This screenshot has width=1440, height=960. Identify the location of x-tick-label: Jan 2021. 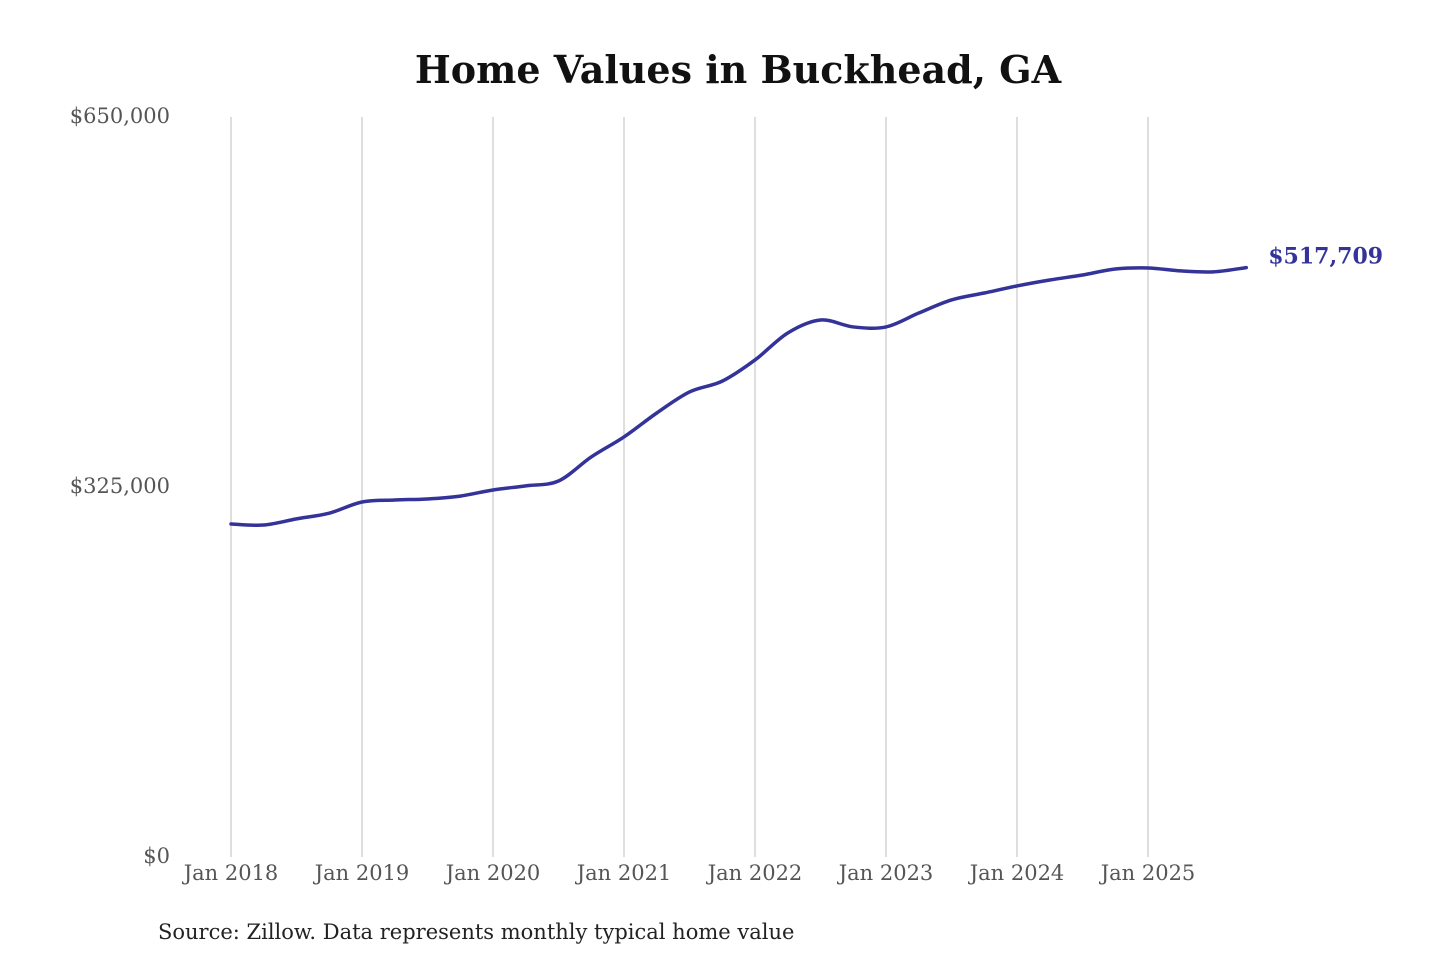
(623, 873).